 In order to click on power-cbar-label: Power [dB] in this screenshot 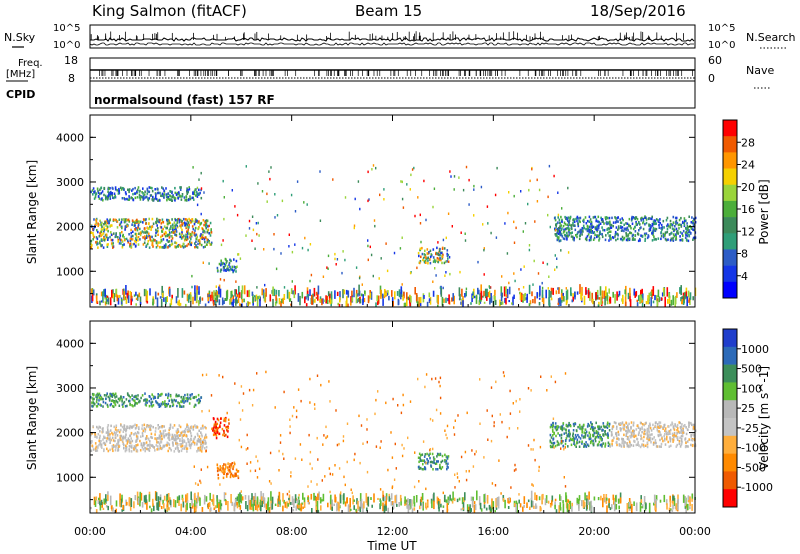, I will do `click(764, 211)`.